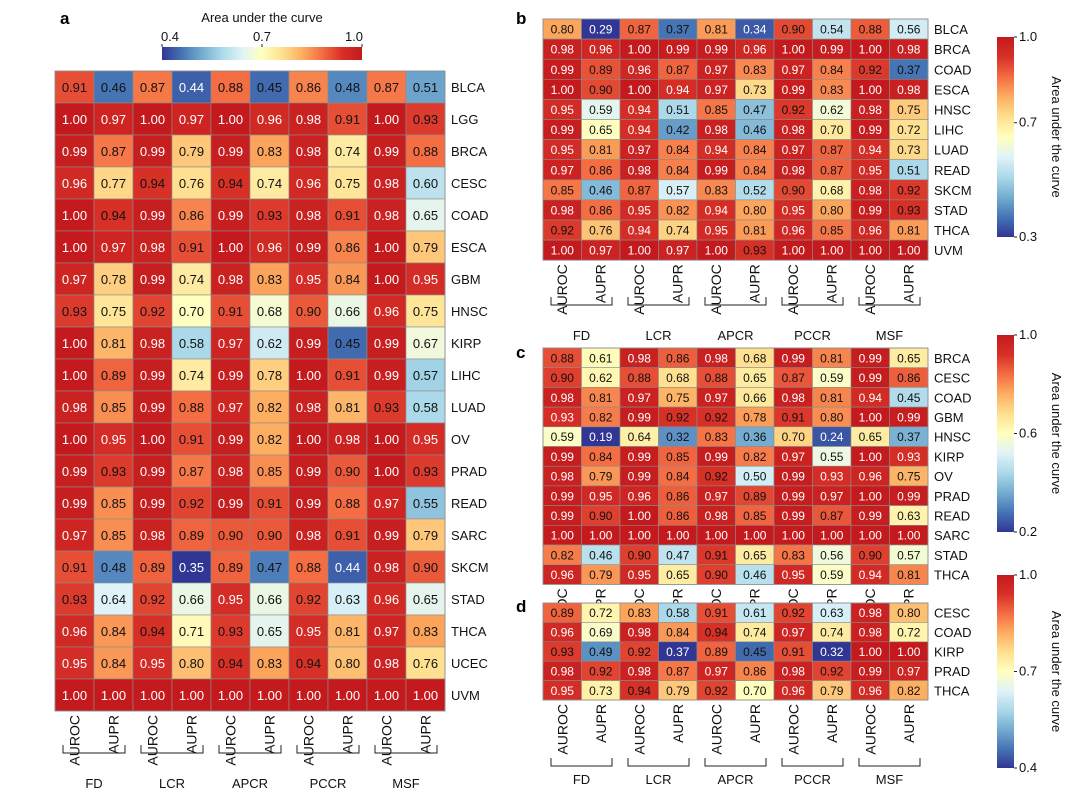  I want to click on cell-value-label: 0.46, so click(601, 555).